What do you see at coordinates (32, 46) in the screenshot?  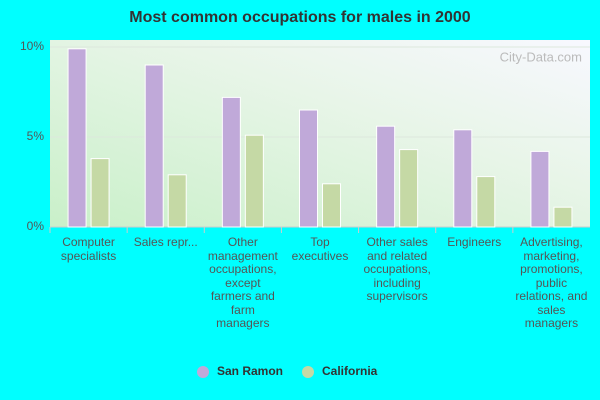 I see `y-tick-label: 10%` at bounding box center [32, 46].